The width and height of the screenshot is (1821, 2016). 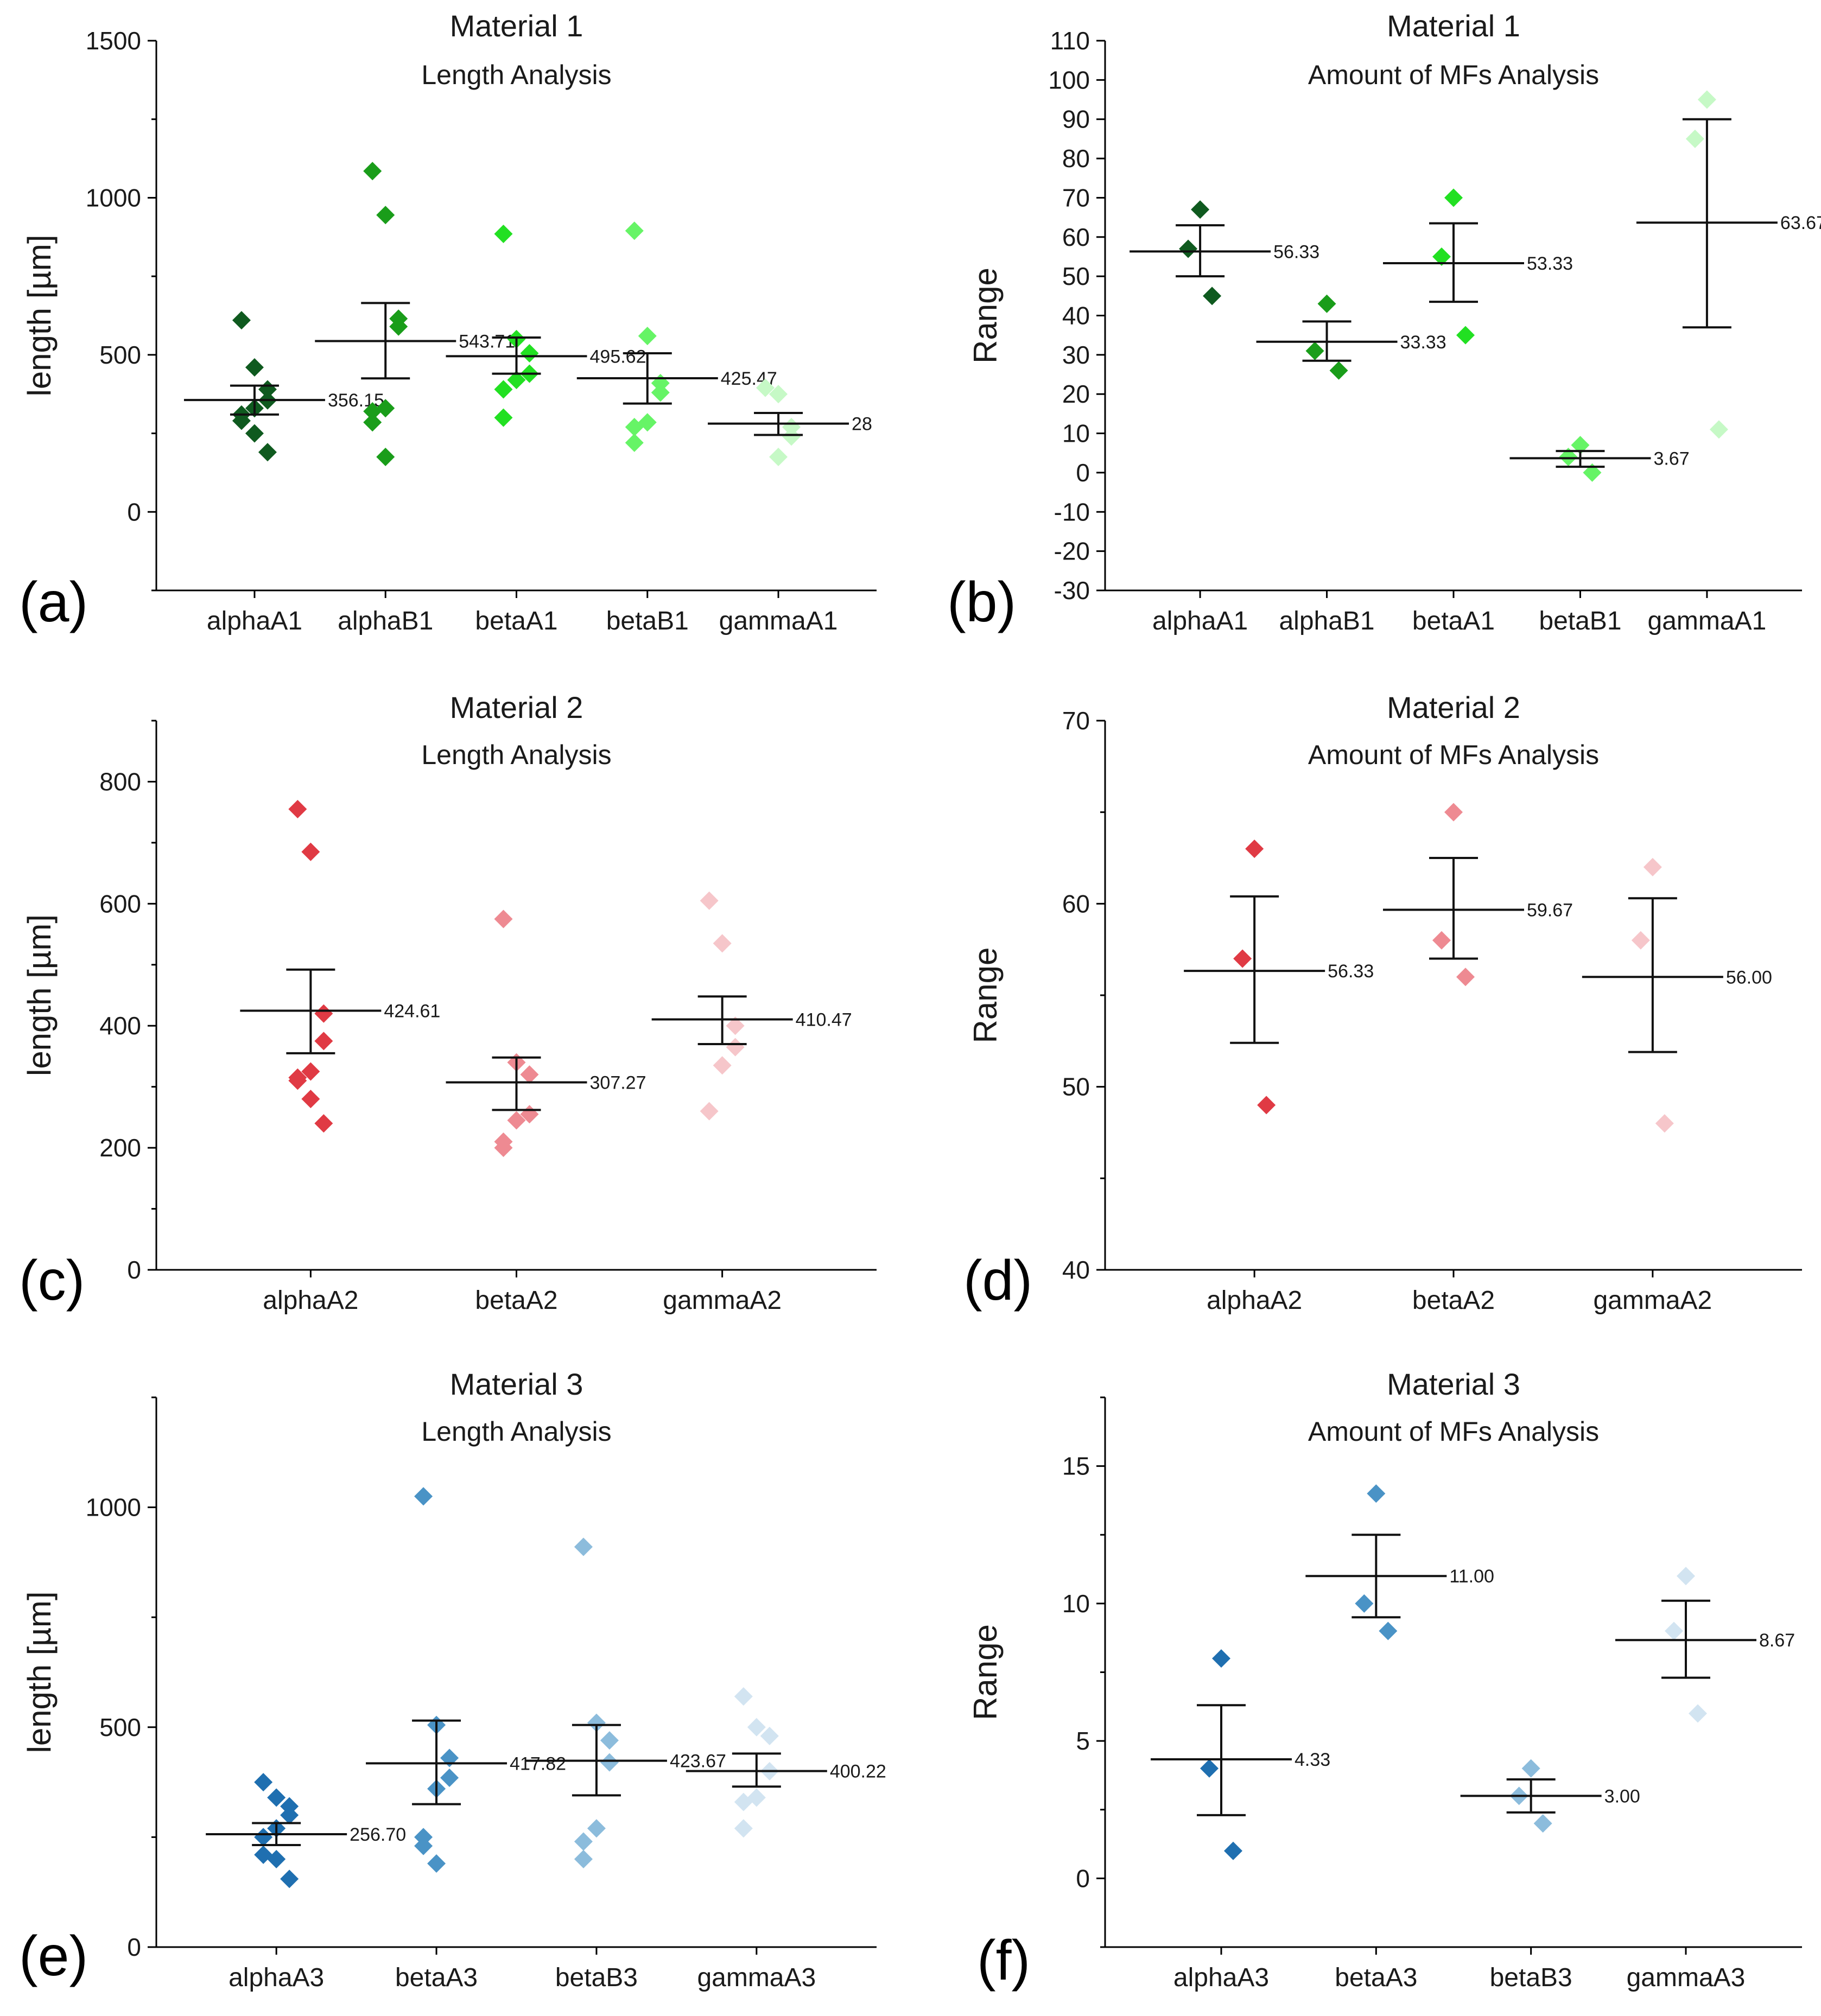 I want to click on mean-label: 53.33, so click(x=1550, y=263).